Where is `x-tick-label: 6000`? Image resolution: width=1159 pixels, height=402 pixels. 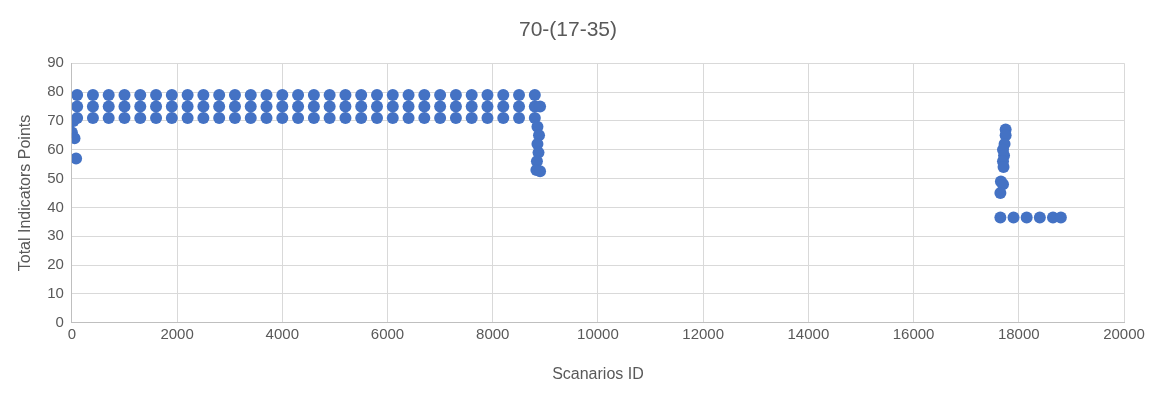 x-tick-label: 6000 is located at coordinates (387, 333).